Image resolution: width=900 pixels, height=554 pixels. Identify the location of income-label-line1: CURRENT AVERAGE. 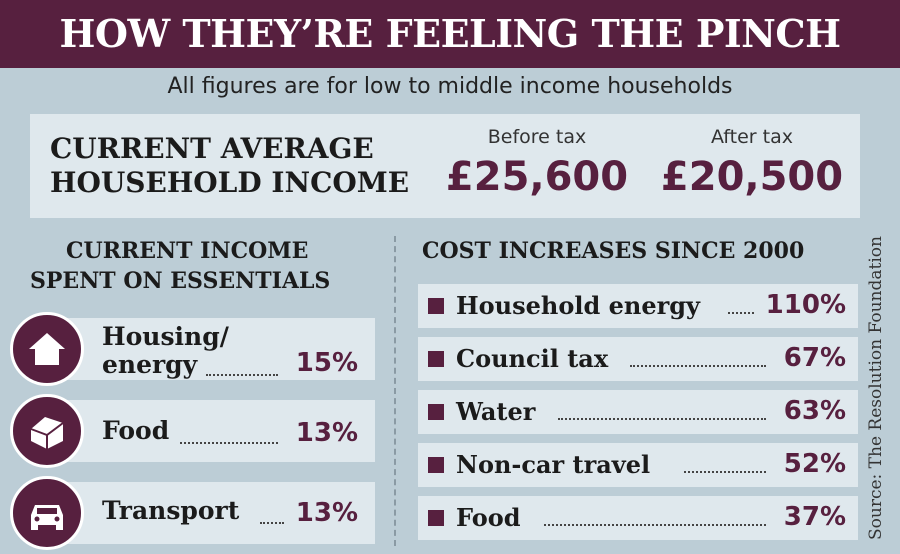
(212, 148).